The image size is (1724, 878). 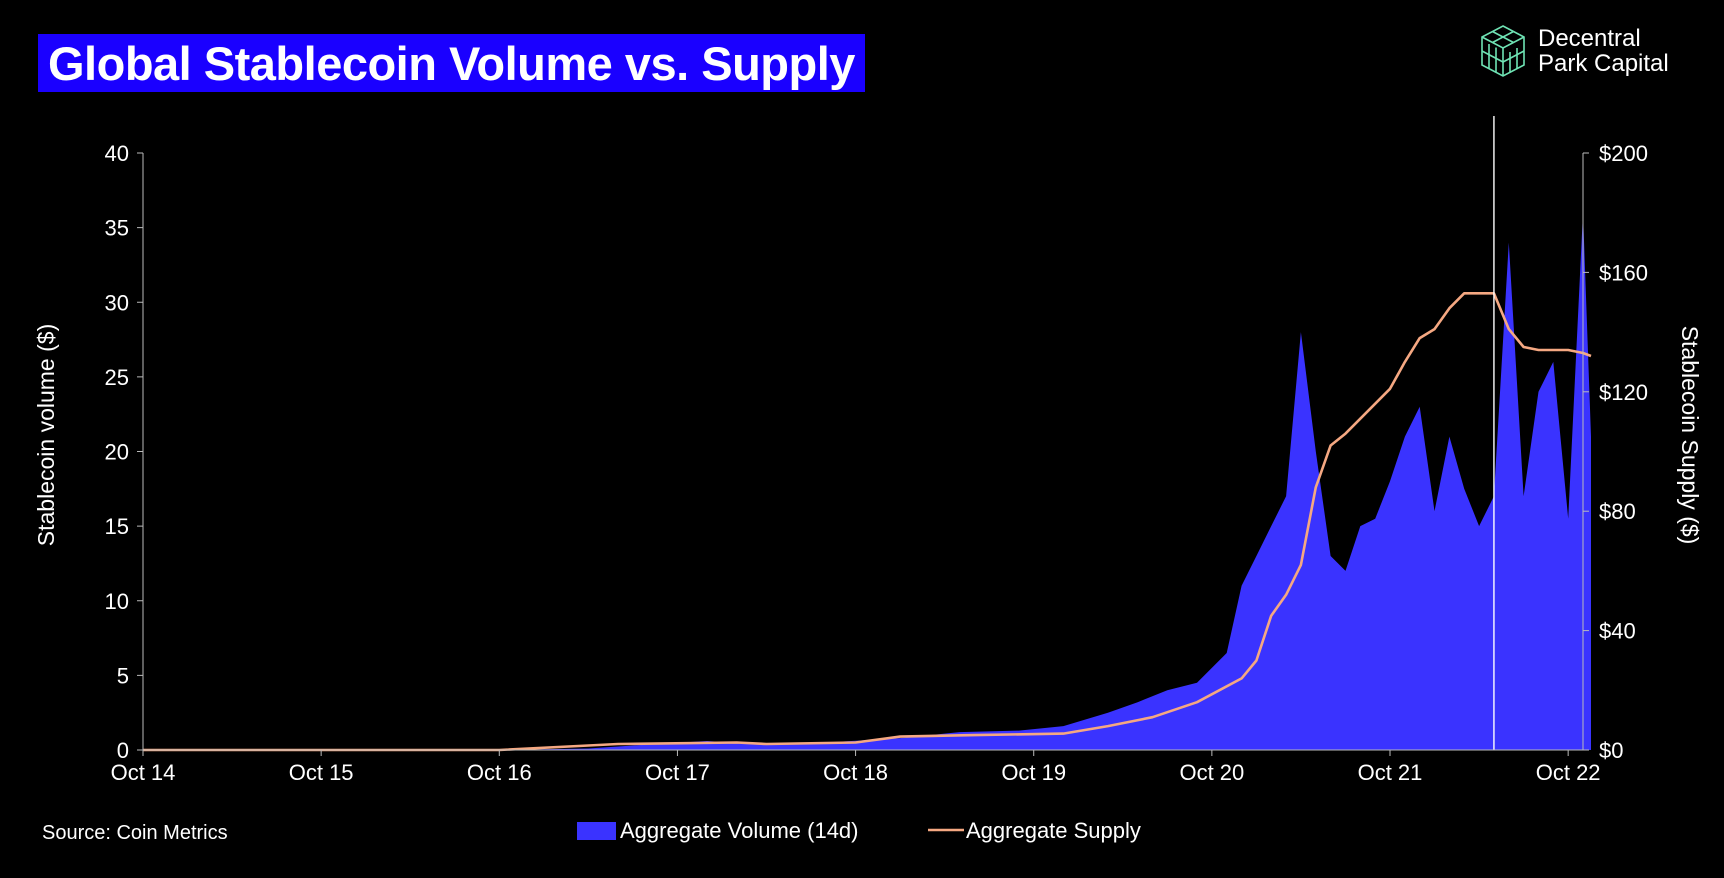 I want to click on y2-tick-label: $0, so click(x=1611, y=750).